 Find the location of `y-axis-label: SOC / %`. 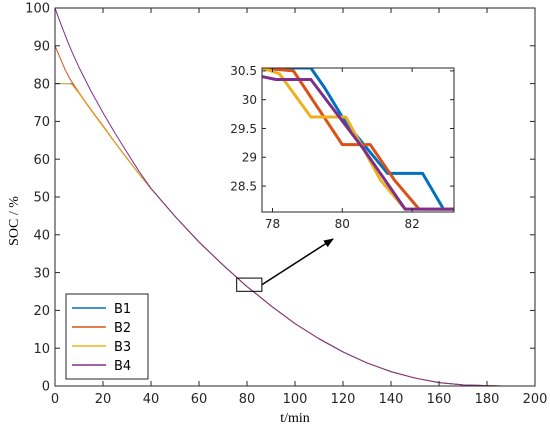

y-axis-label: SOC / % is located at coordinates (14, 221).